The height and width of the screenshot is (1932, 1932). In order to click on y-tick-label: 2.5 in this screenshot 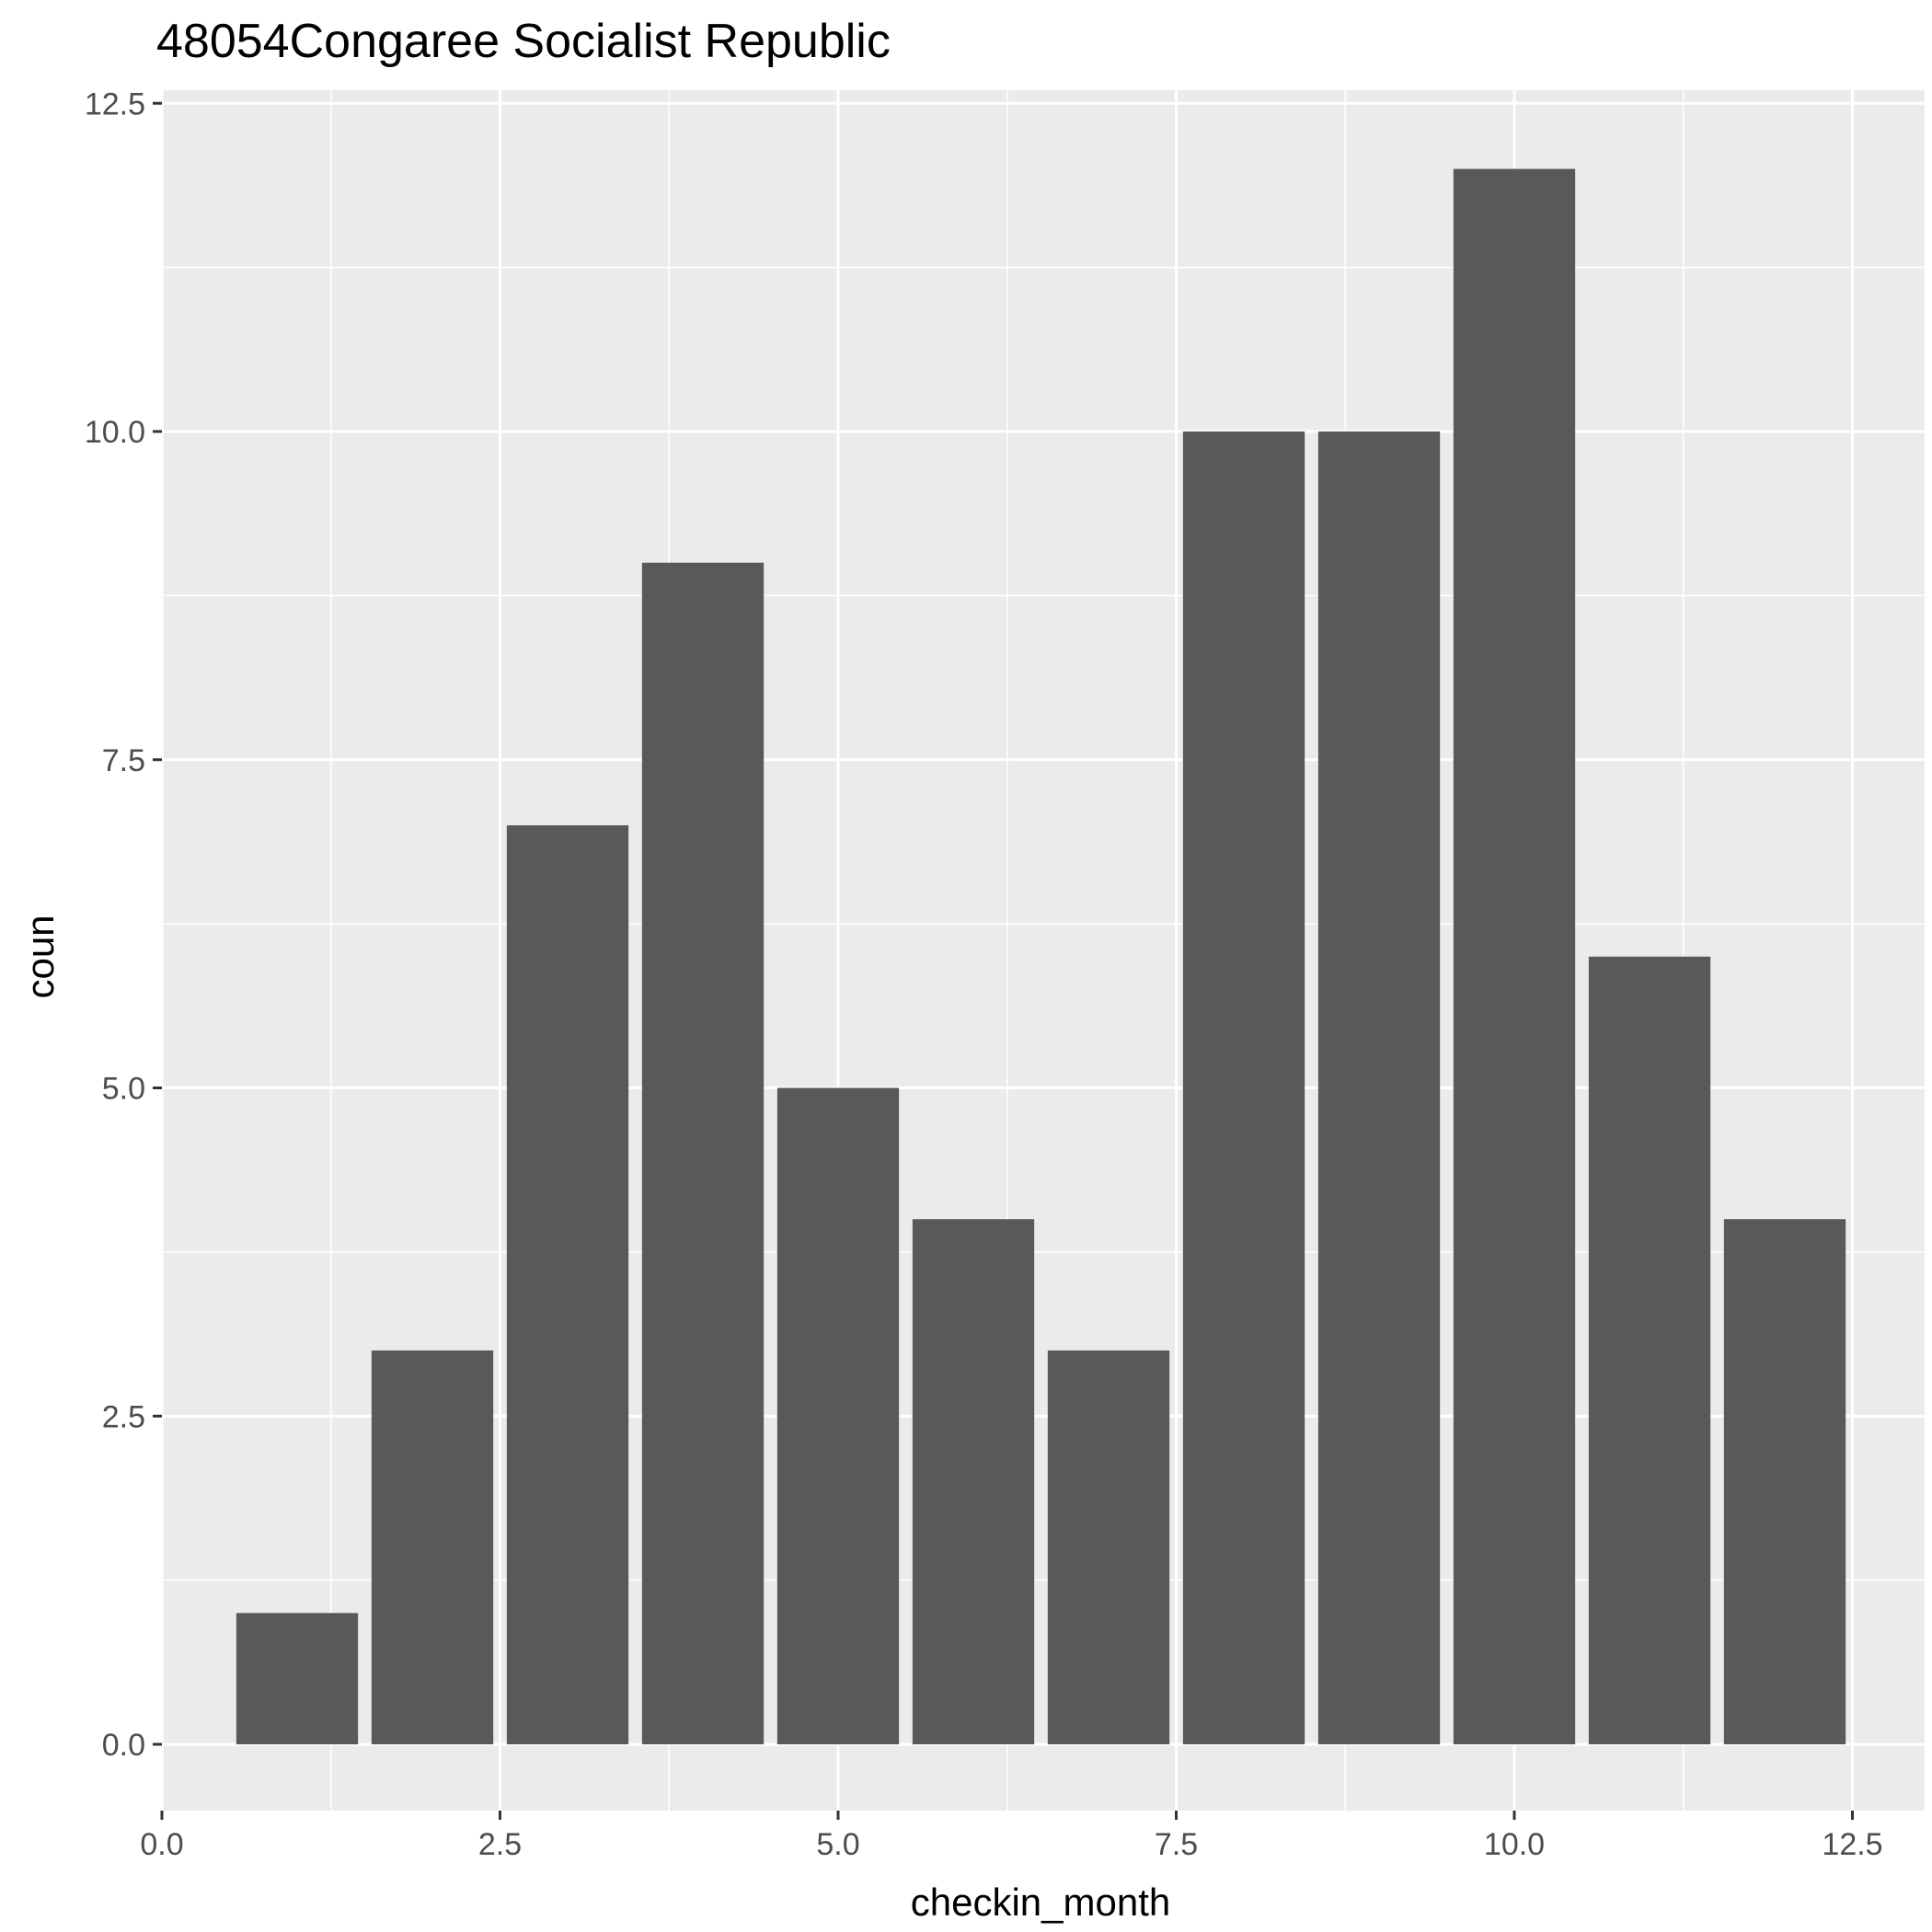, I will do `click(123, 1416)`.